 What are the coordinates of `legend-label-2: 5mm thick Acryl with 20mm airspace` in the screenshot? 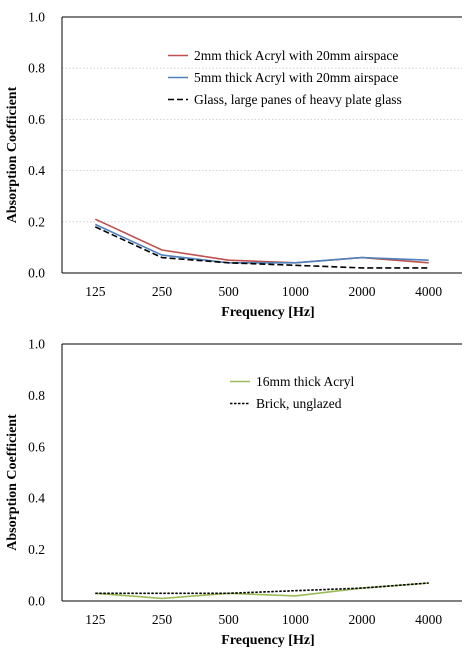 It's located at (296, 77).